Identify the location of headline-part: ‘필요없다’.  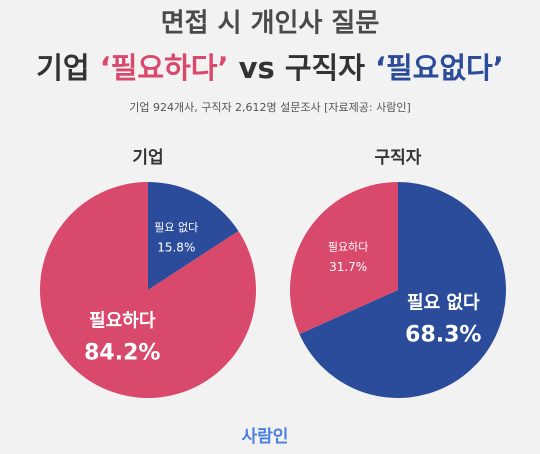
(439, 68).